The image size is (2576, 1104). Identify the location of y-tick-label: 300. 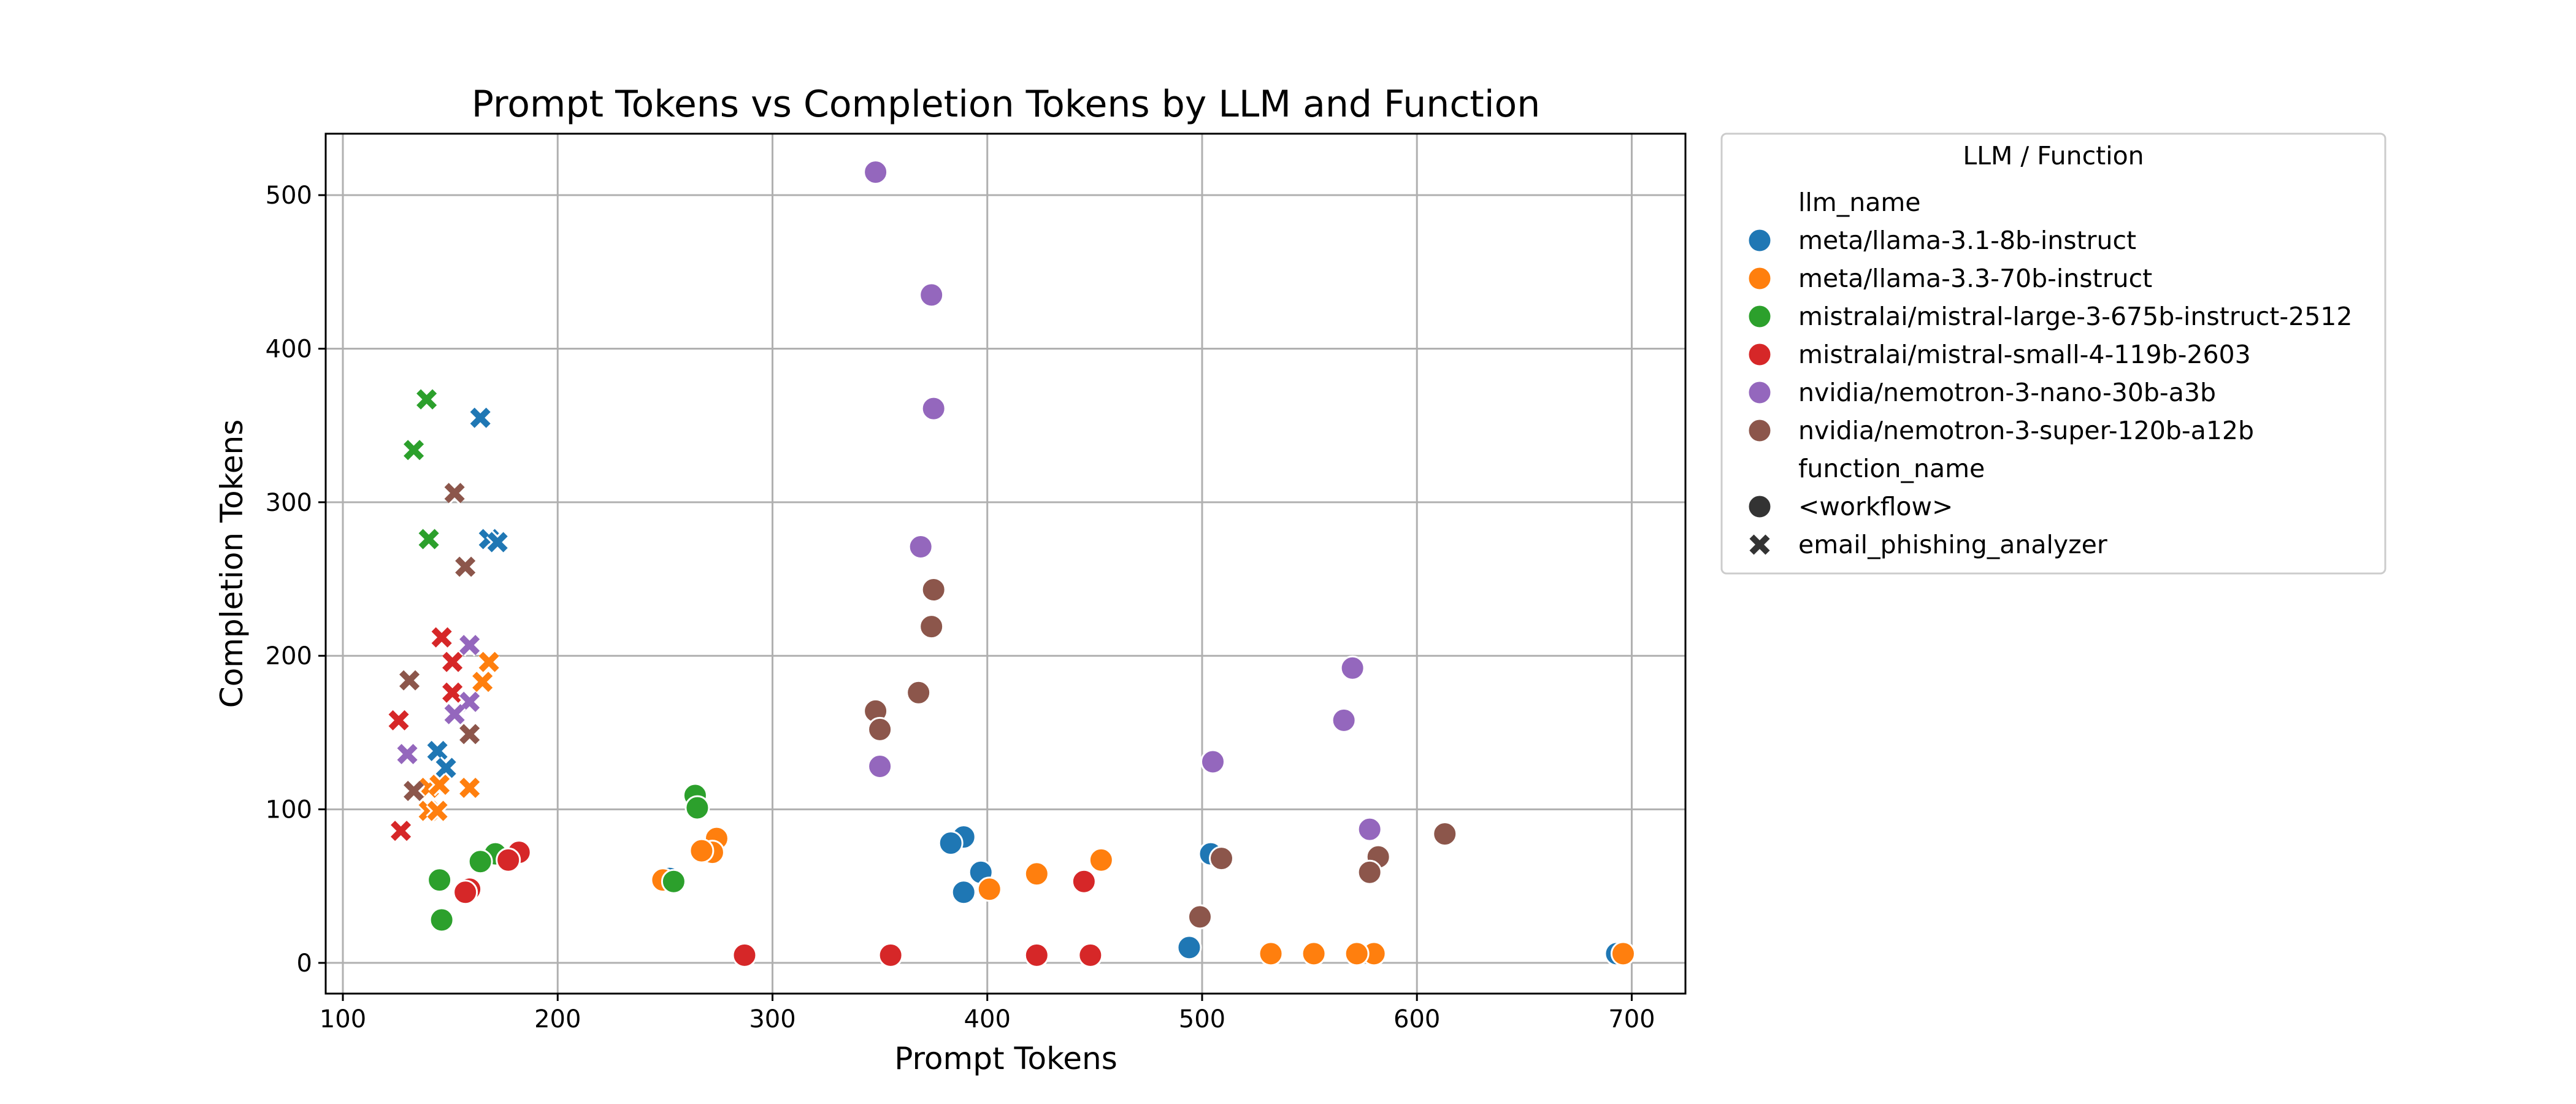
(289, 503).